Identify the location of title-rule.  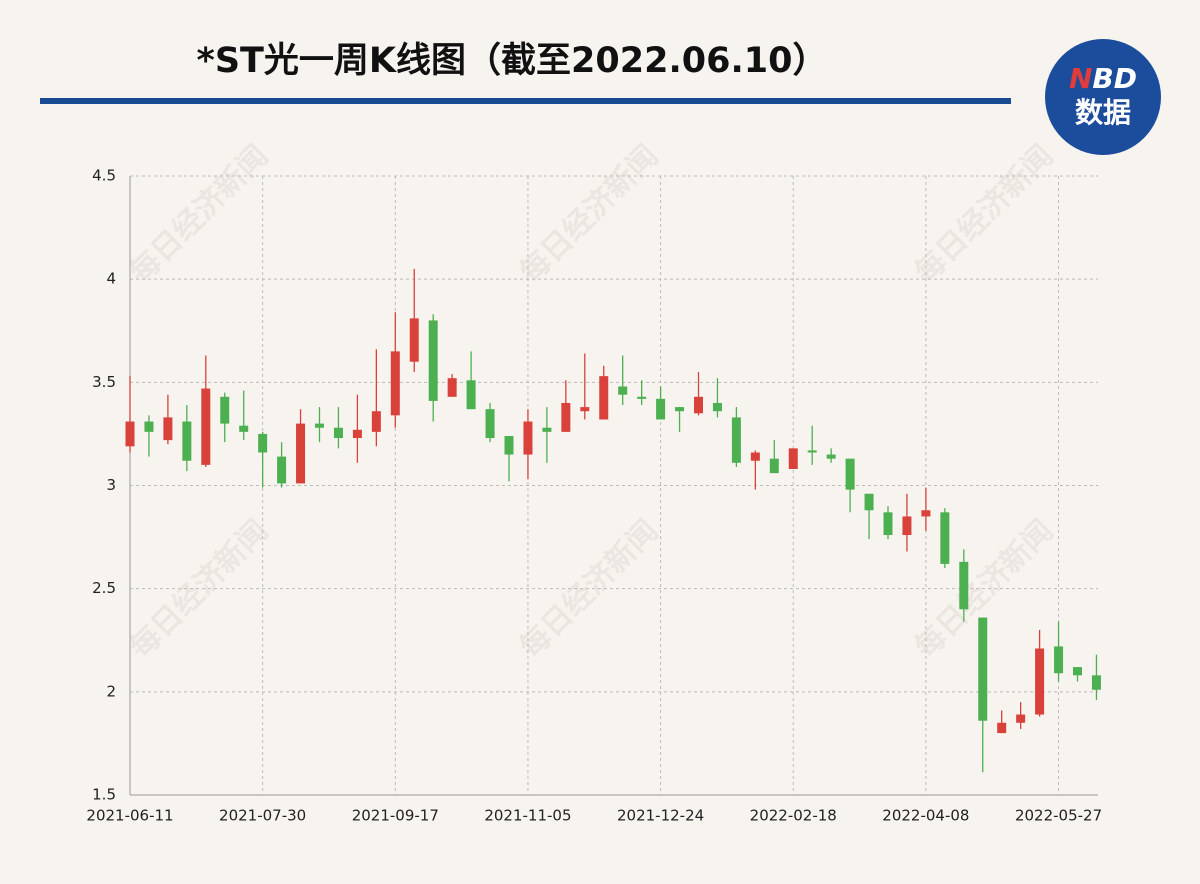
(525, 101).